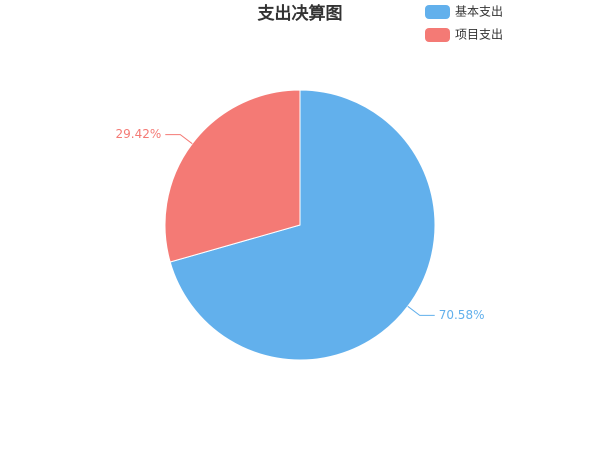  Describe the element at coordinates (479, 12) in the screenshot. I see `legend-label: 基本支出` at that location.